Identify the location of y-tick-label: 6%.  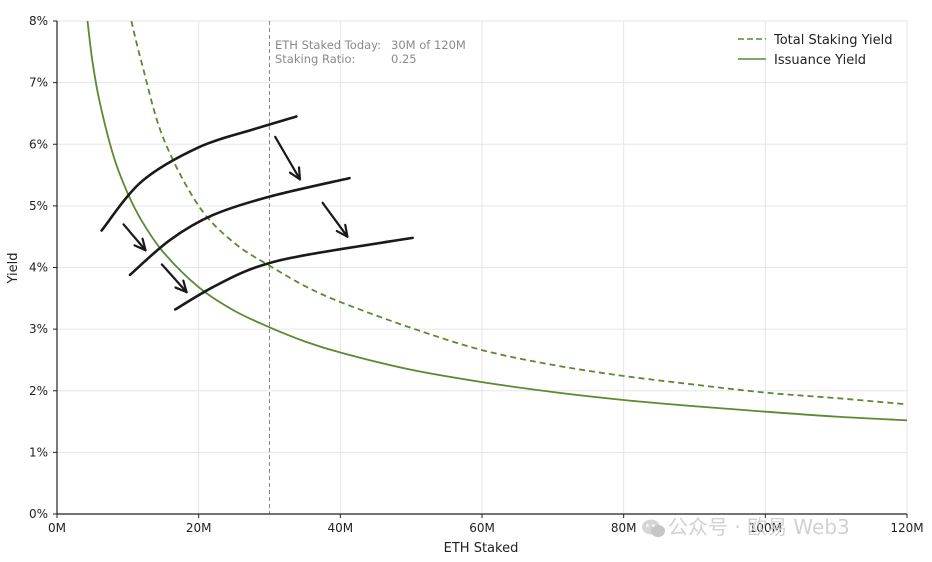
(38, 144).